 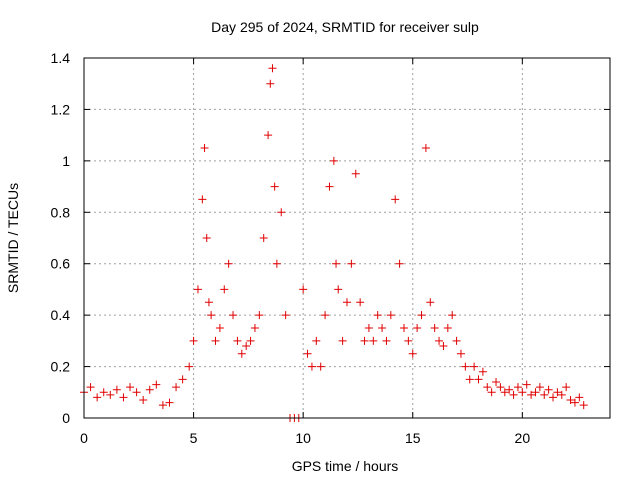 I want to click on y-tick-label: 0.2, so click(x=61, y=367).